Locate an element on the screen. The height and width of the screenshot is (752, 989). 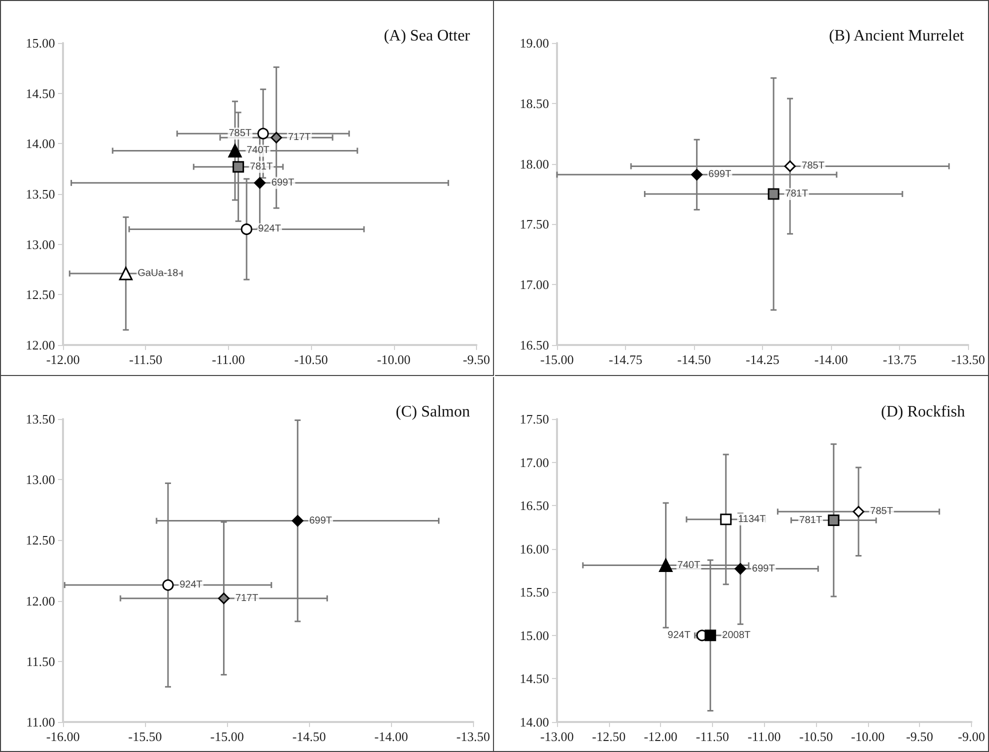
y-tick-label: 19.00 is located at coordinates (534, 43).